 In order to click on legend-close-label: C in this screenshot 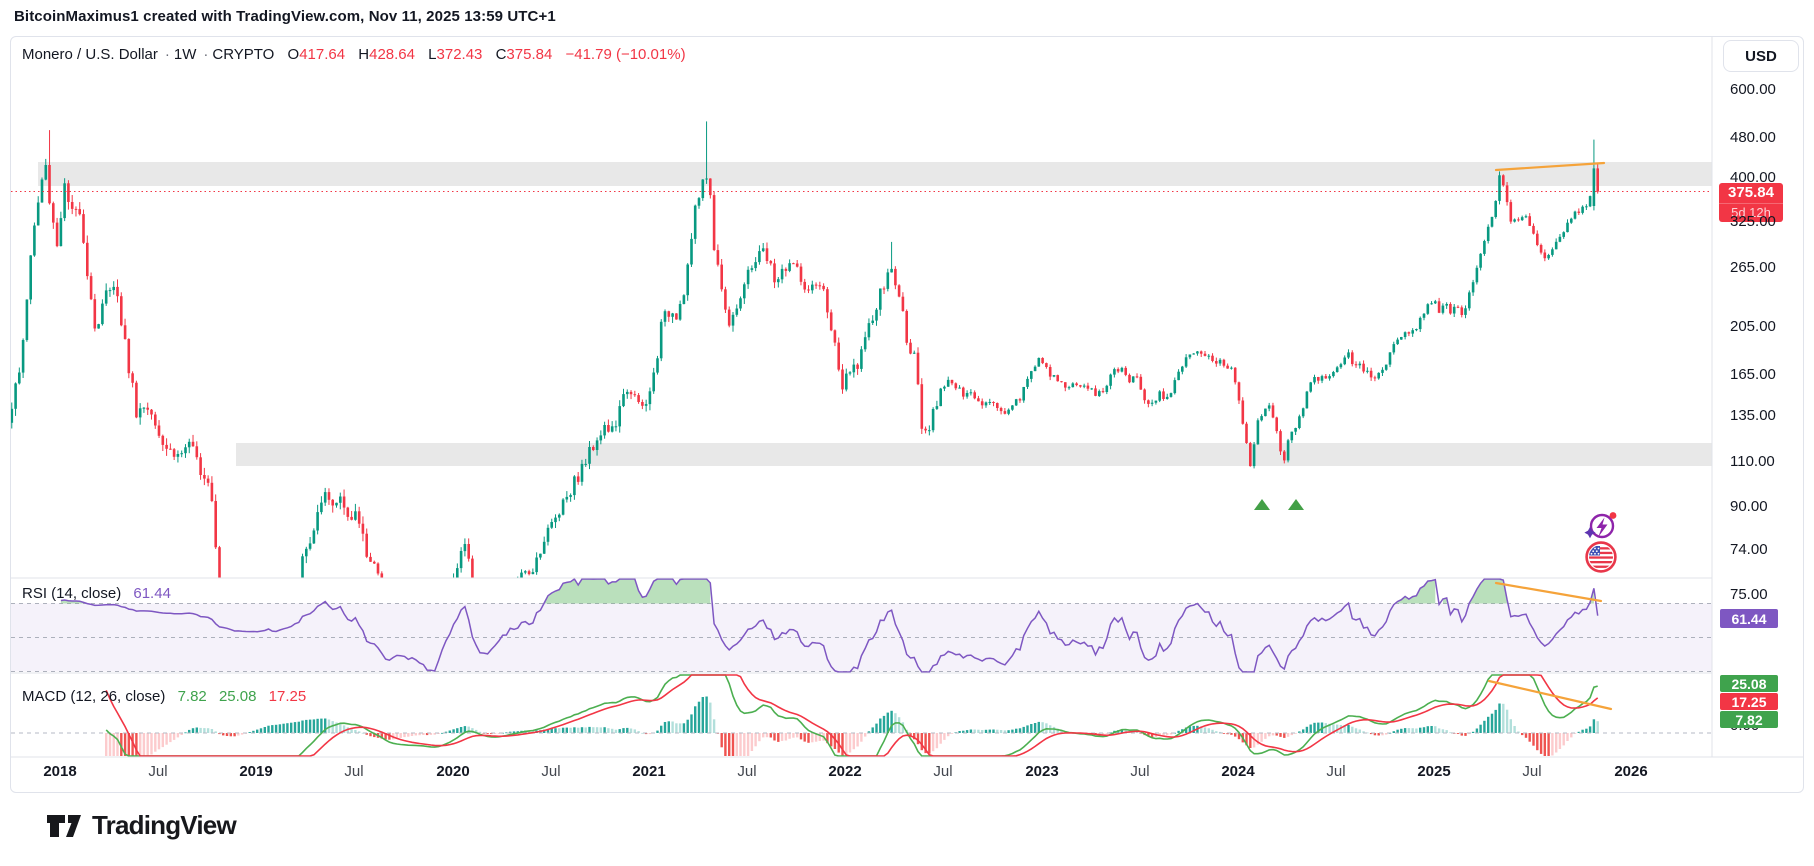, I will do `click(501, 54)`.